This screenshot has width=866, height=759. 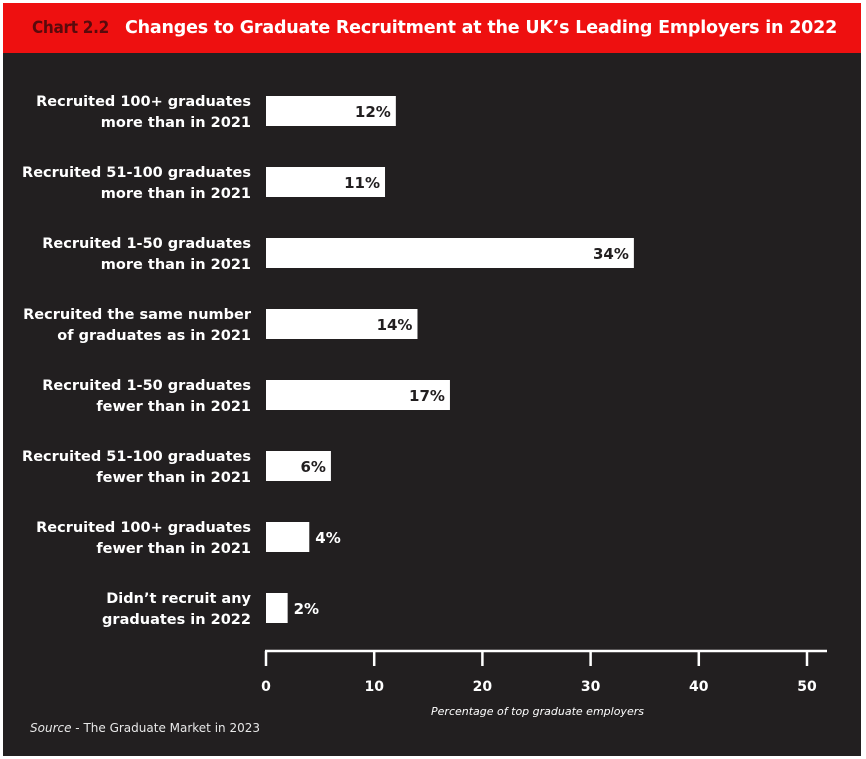 I want to click on value-label: 34%, so click(x=611, y=254).